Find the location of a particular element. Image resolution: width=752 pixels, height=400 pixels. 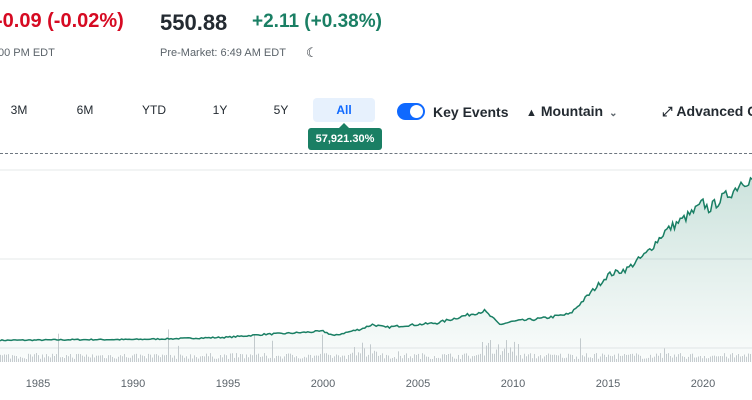

key-events-toggle is located at coordinates (411, 111).